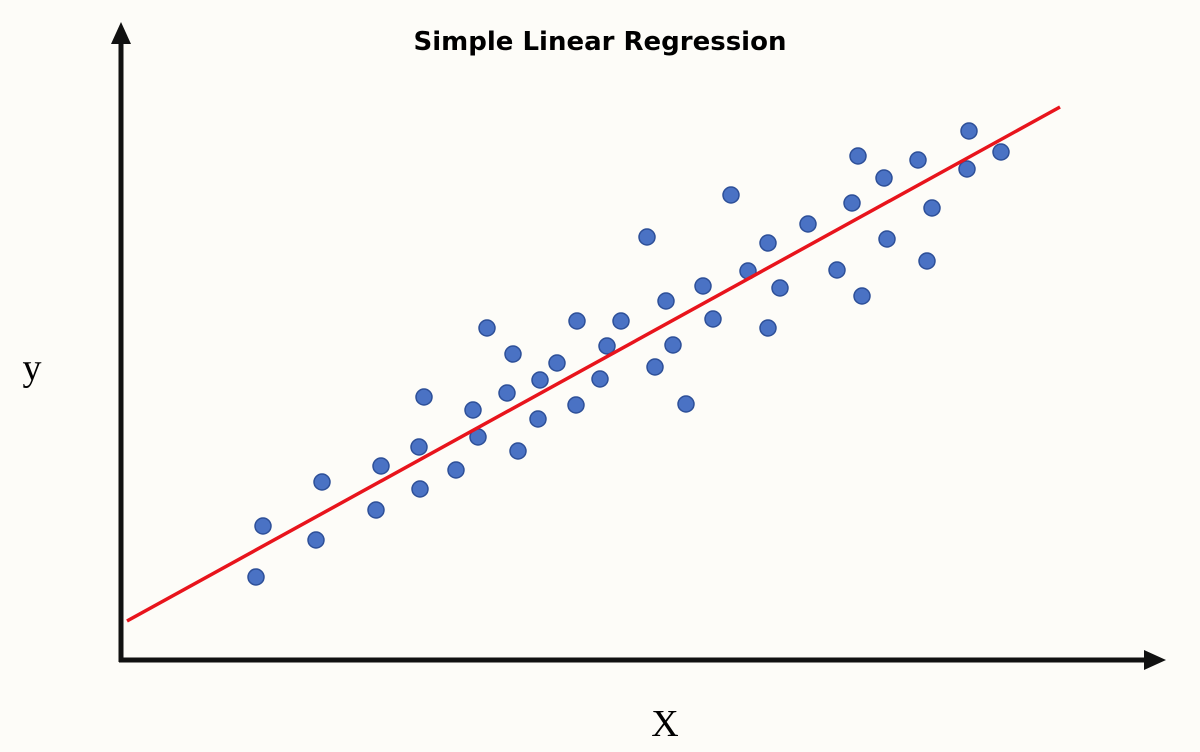 Image resolution: width=1200 pixels, height=752 pixels. What do you see at coordinates (600, 42) in the screenshot?
I see `chart-title: Simple Linear Regression` at bounding box center [600, 42].